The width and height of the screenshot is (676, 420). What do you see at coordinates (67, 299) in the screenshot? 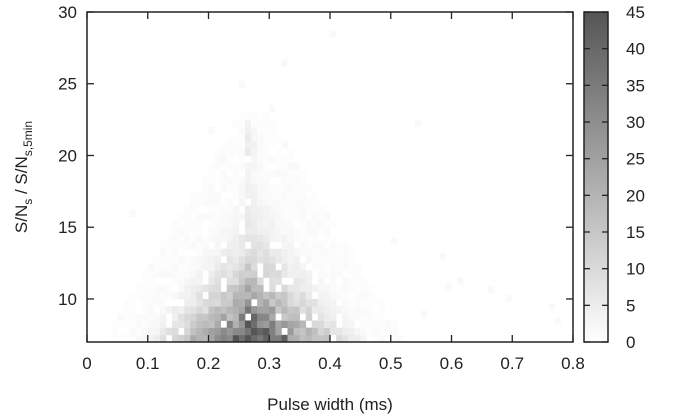
I see `y-tick-label: 10` at bounding box center [67, 299].